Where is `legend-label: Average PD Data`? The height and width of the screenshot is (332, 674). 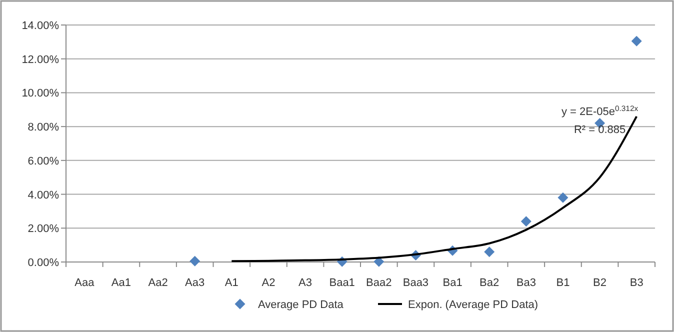 legend-label: Average PD Data is located at coordinates (301, 305).